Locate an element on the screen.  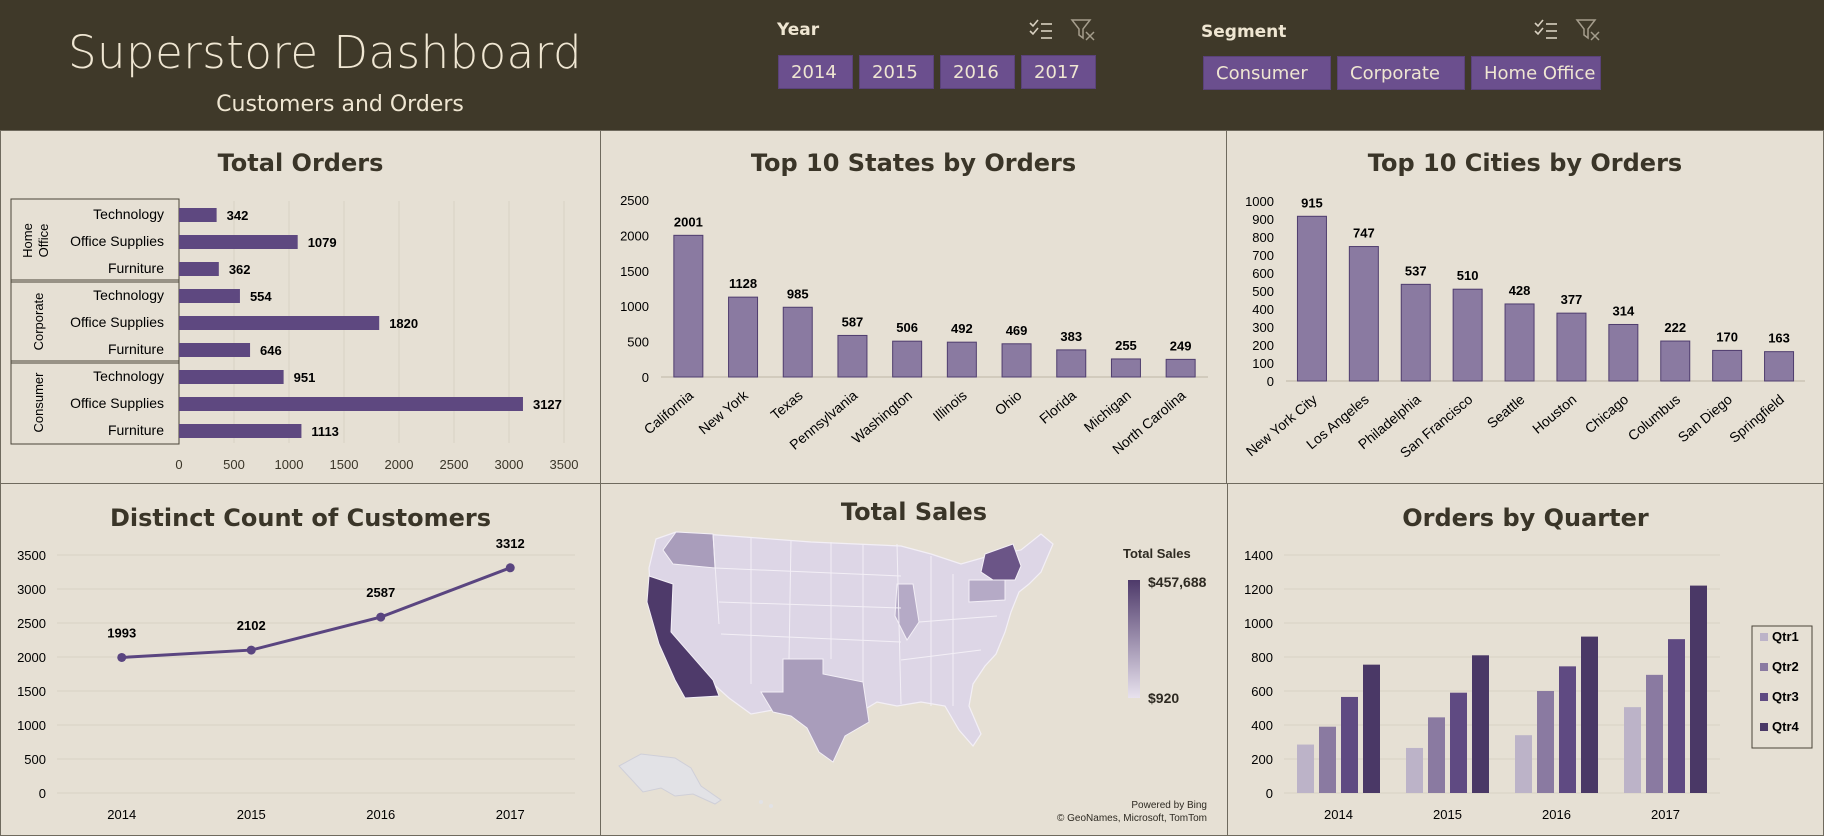
y-tick-label: 0 is located at coordinates (1269, 793).